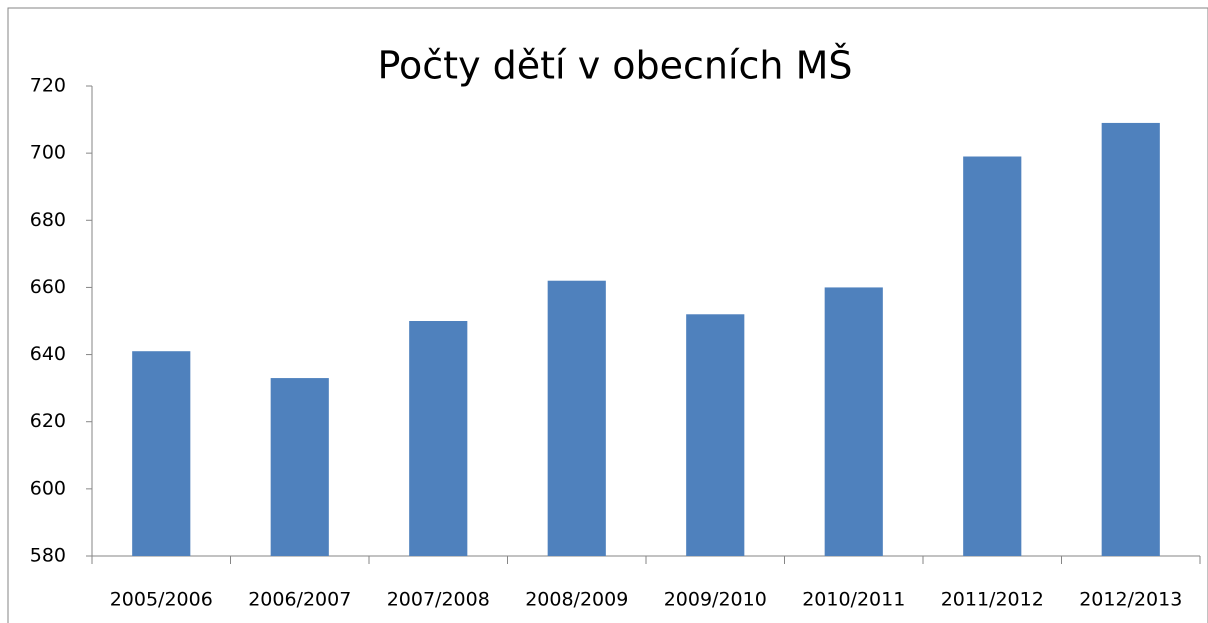 The height and width of the screenshot is (623, 1208). What do you see at coordinates (438, 600) in the screenshot?
I see `x-tick-label: 2007/2008` at bounding box center [438, 600].